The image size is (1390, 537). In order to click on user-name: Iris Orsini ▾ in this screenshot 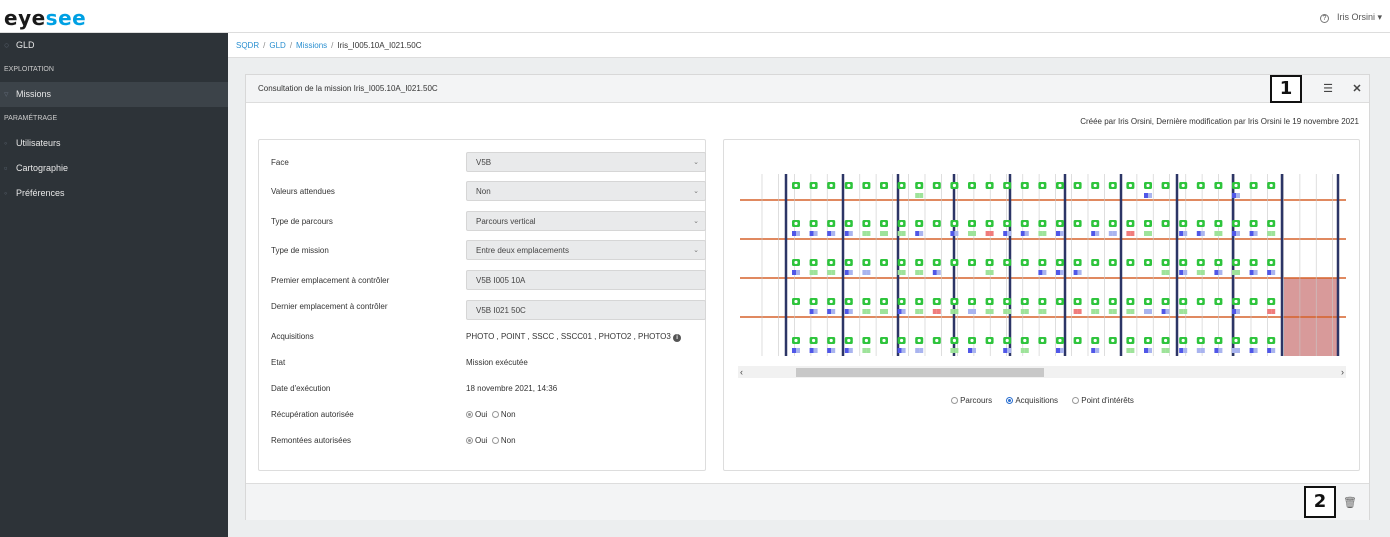, I will do `click(1359, 17)`.